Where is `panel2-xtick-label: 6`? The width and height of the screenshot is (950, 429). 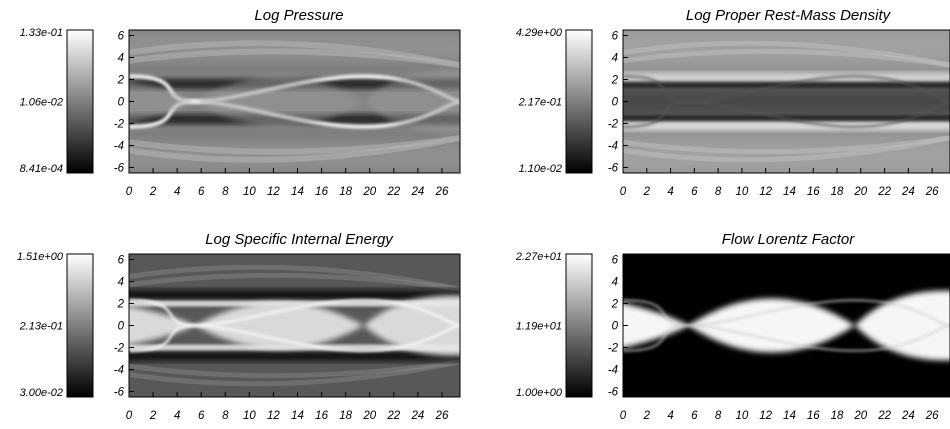 panel2-xtick-label: 6 is located at coordinates (694, 192).